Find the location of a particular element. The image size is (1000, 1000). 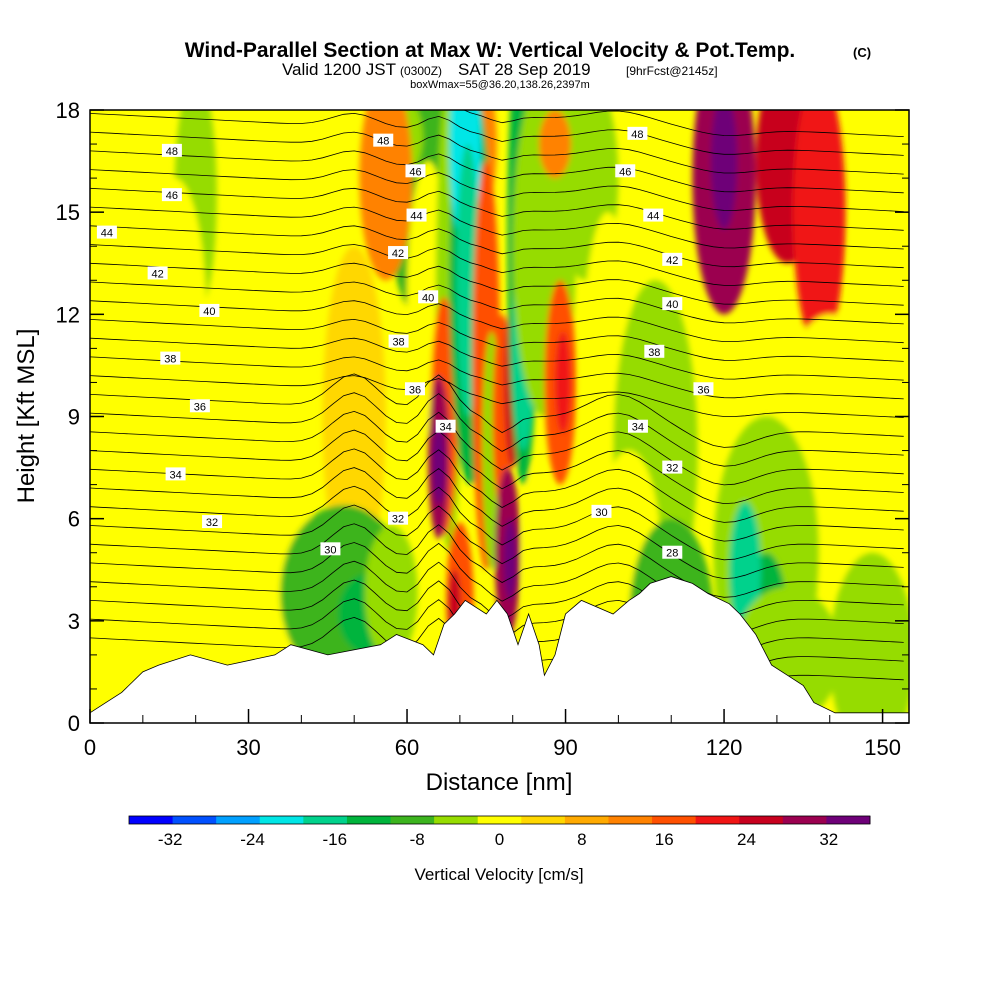

y-tick-label: 15 is located at coordinates (68, 212).